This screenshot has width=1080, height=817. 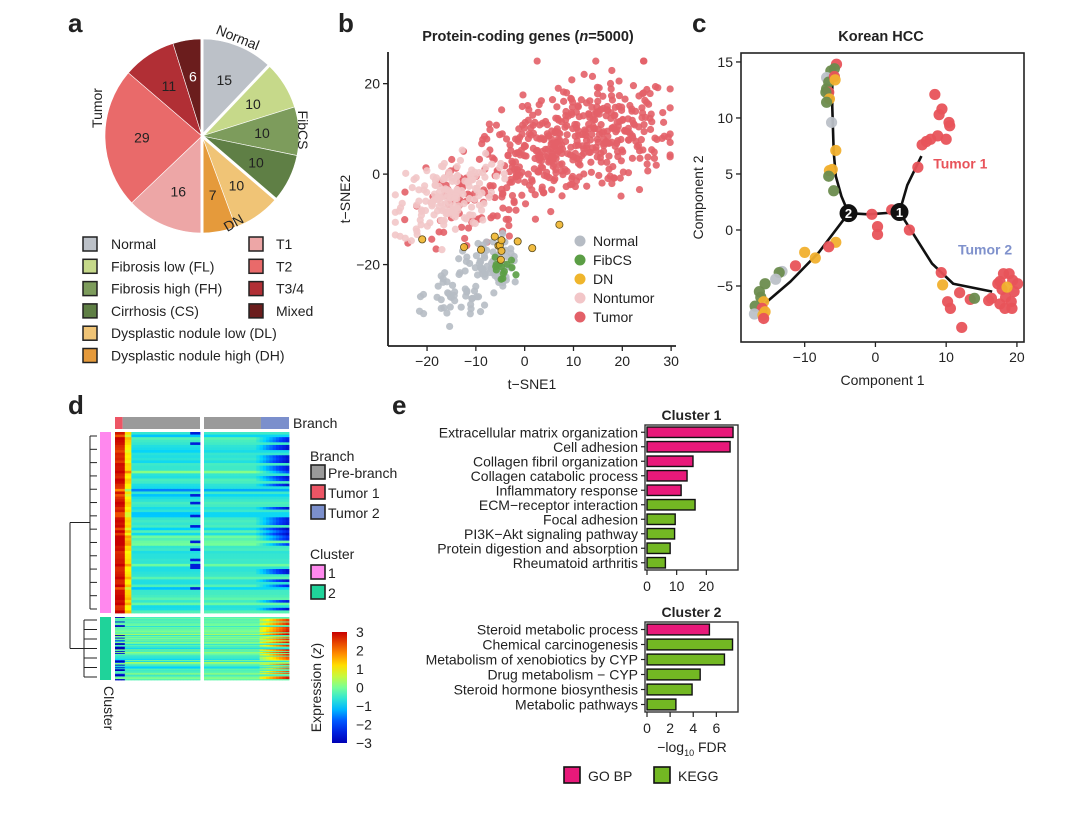 I want to click on panel-label-b: b, so click(x=346, y=23).